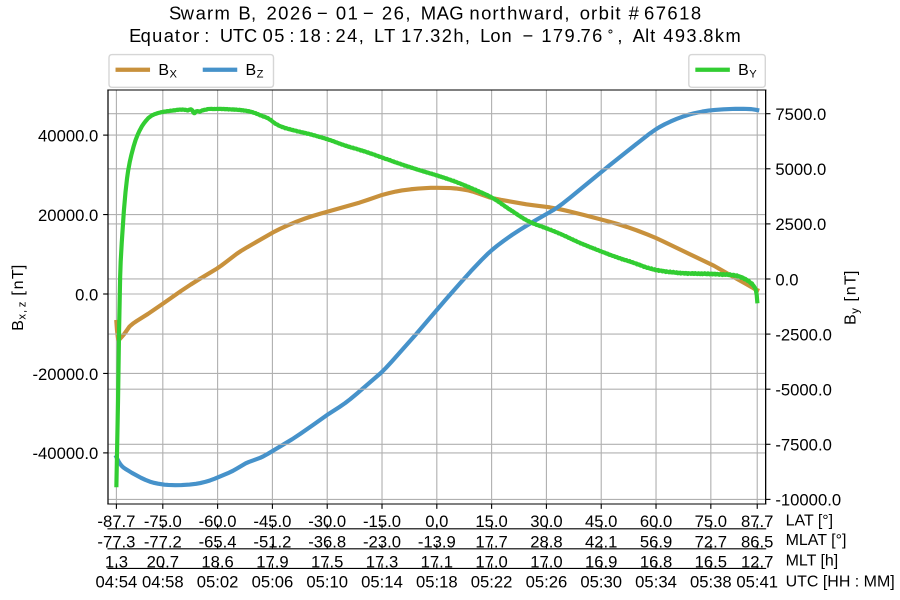 This screenshot has height=600, width=900. What do you see at coordinates (272, 521) in the screenshot?
I see `svg-text: -45.0` at bounding box center [272, 521].